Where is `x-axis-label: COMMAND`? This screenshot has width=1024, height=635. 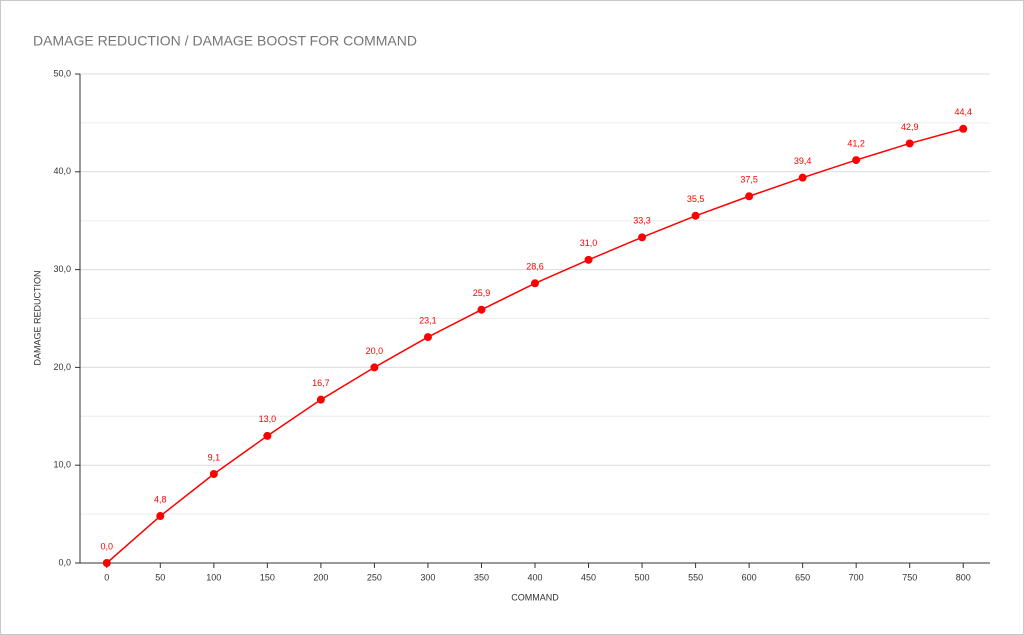 x-axis-label: COMMAND is located at coordinates (535, 597).